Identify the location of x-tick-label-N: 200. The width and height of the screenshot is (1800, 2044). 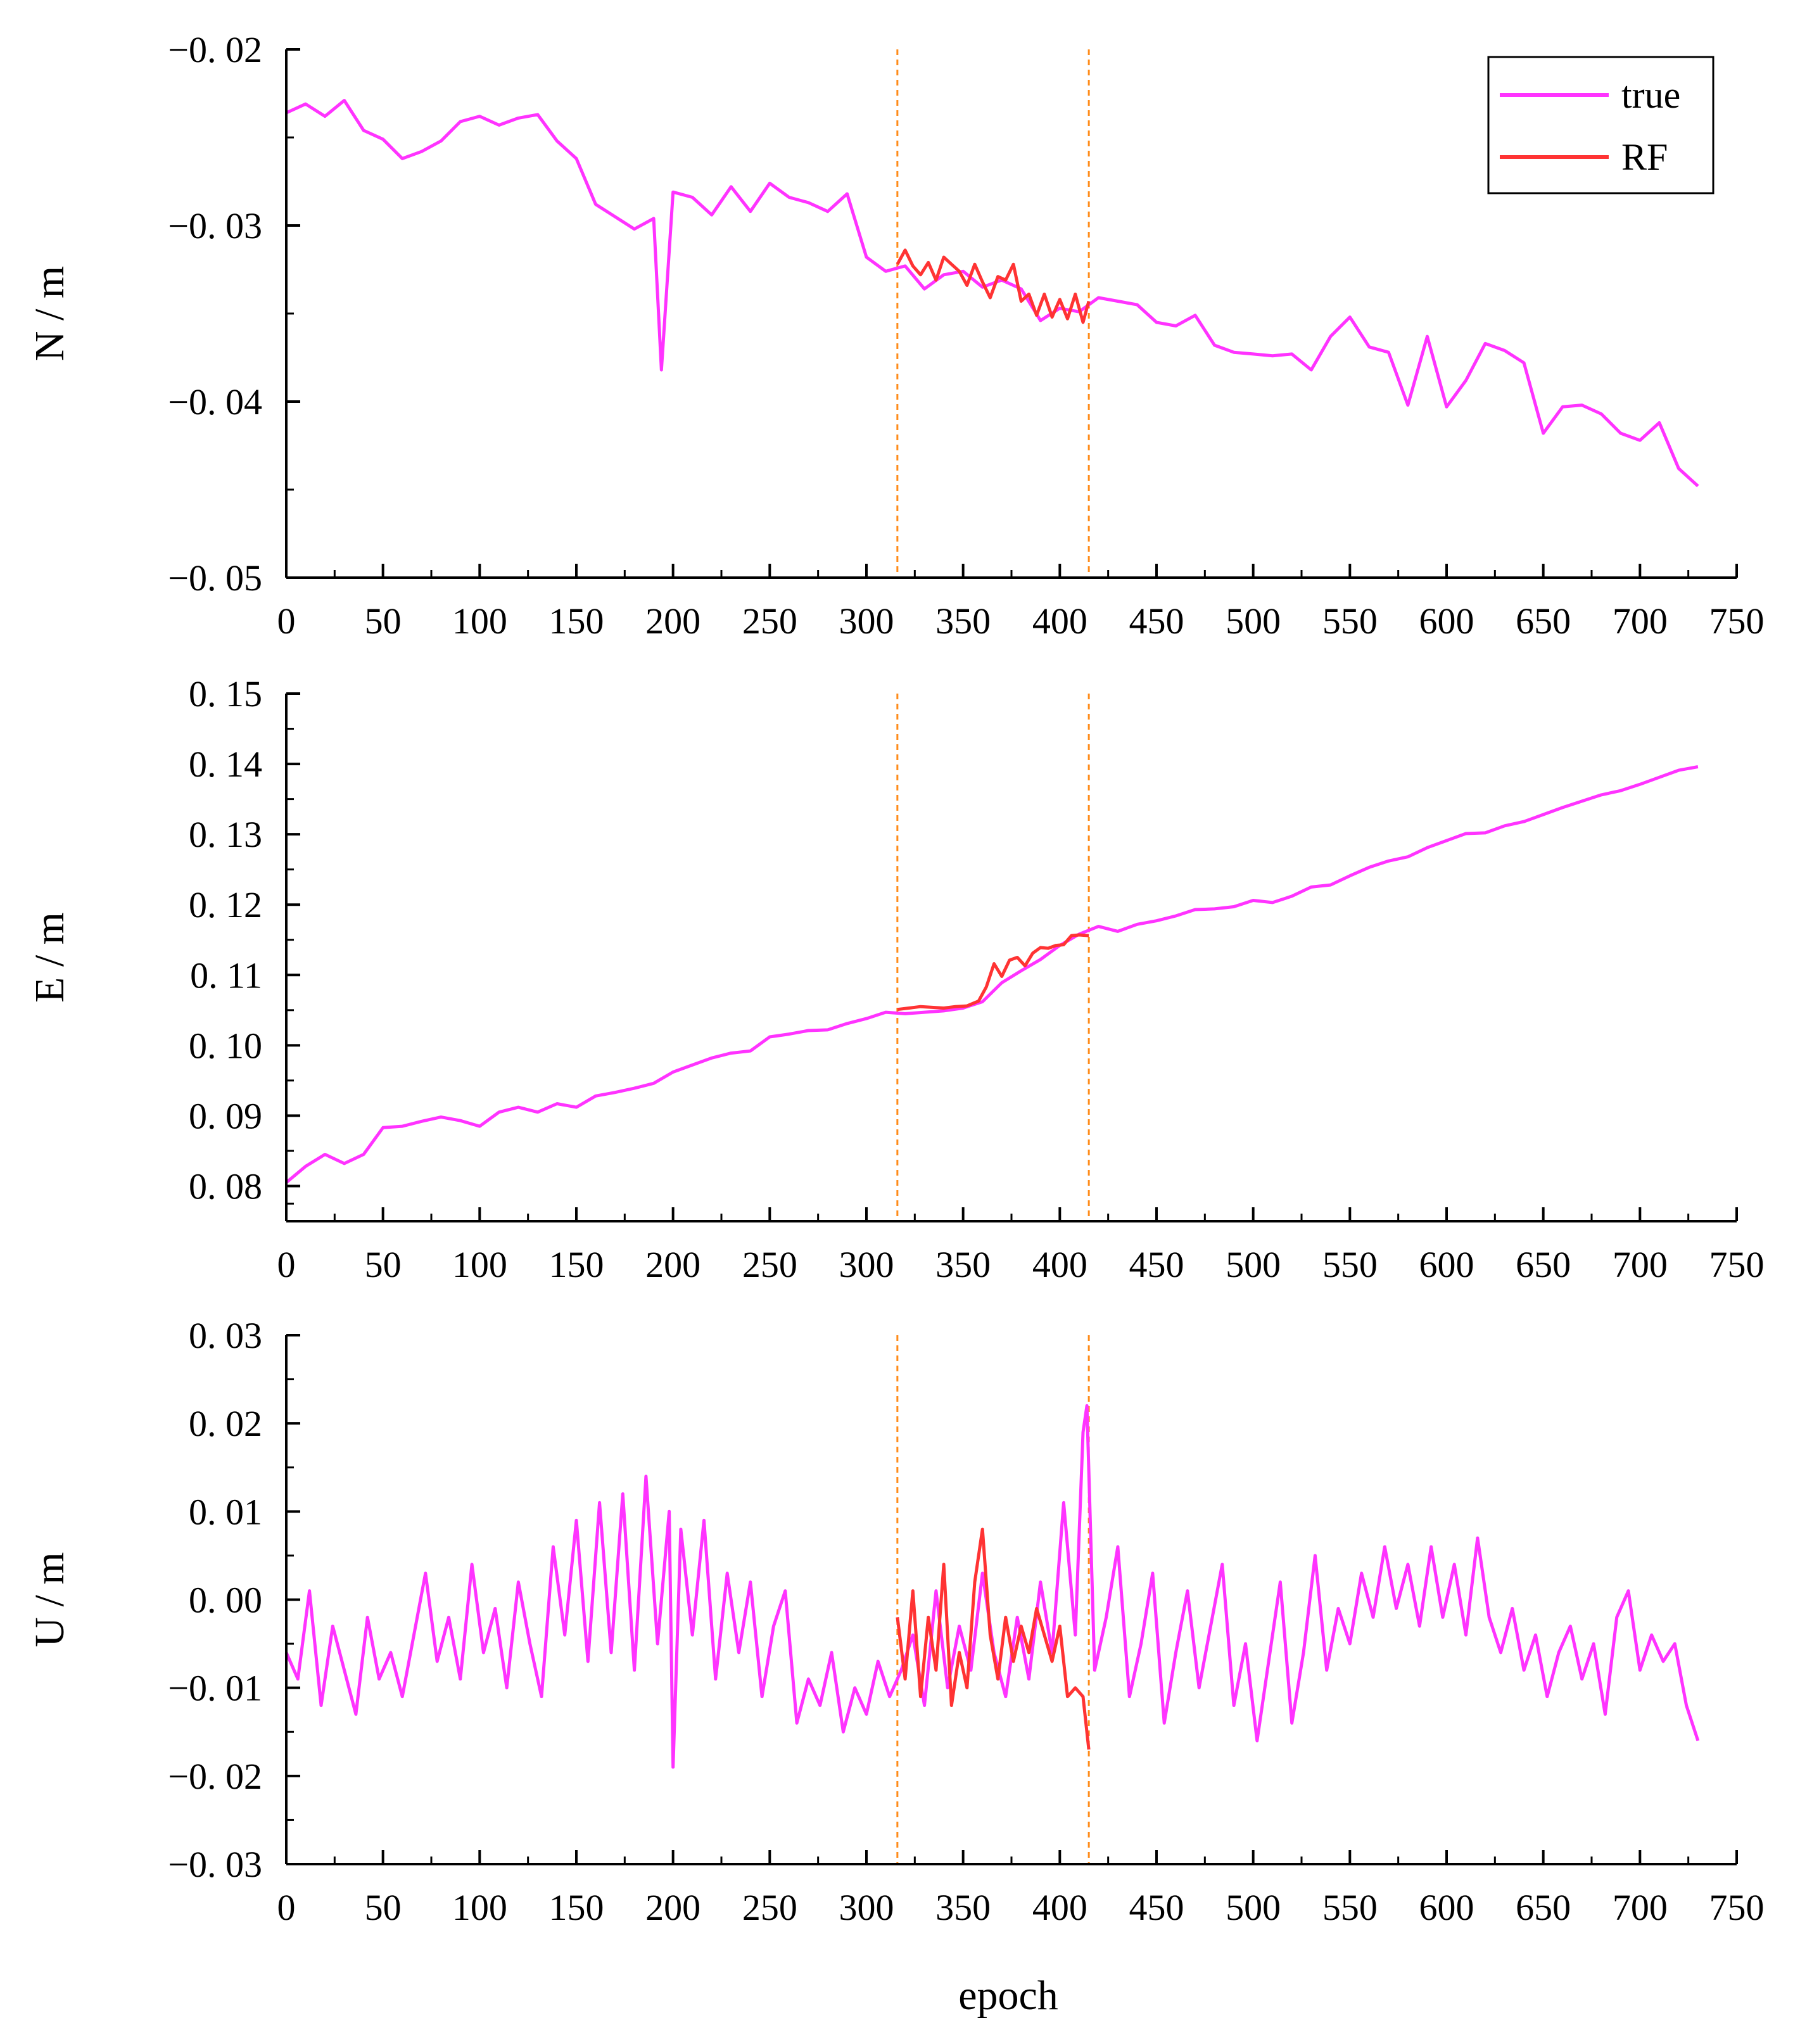
(672, 621).